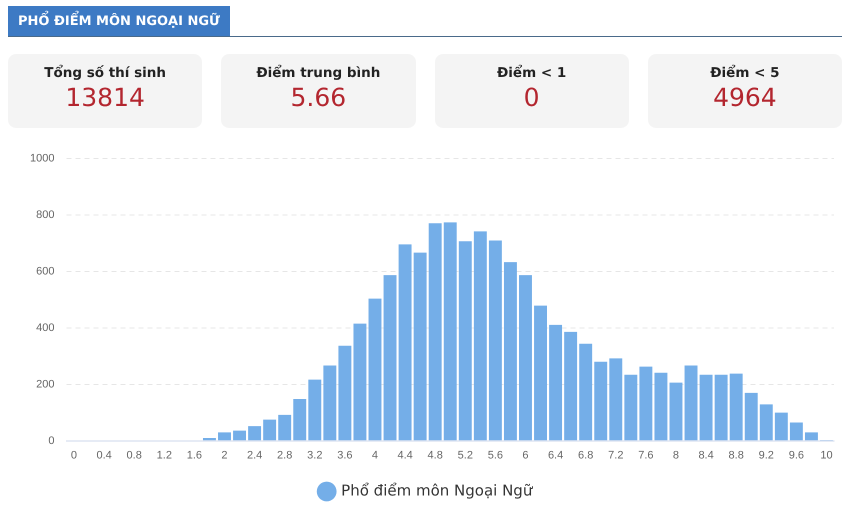  I want to click on legend-label: Phổ điểm môn Ngoại Ngữ, so click(437, 490).